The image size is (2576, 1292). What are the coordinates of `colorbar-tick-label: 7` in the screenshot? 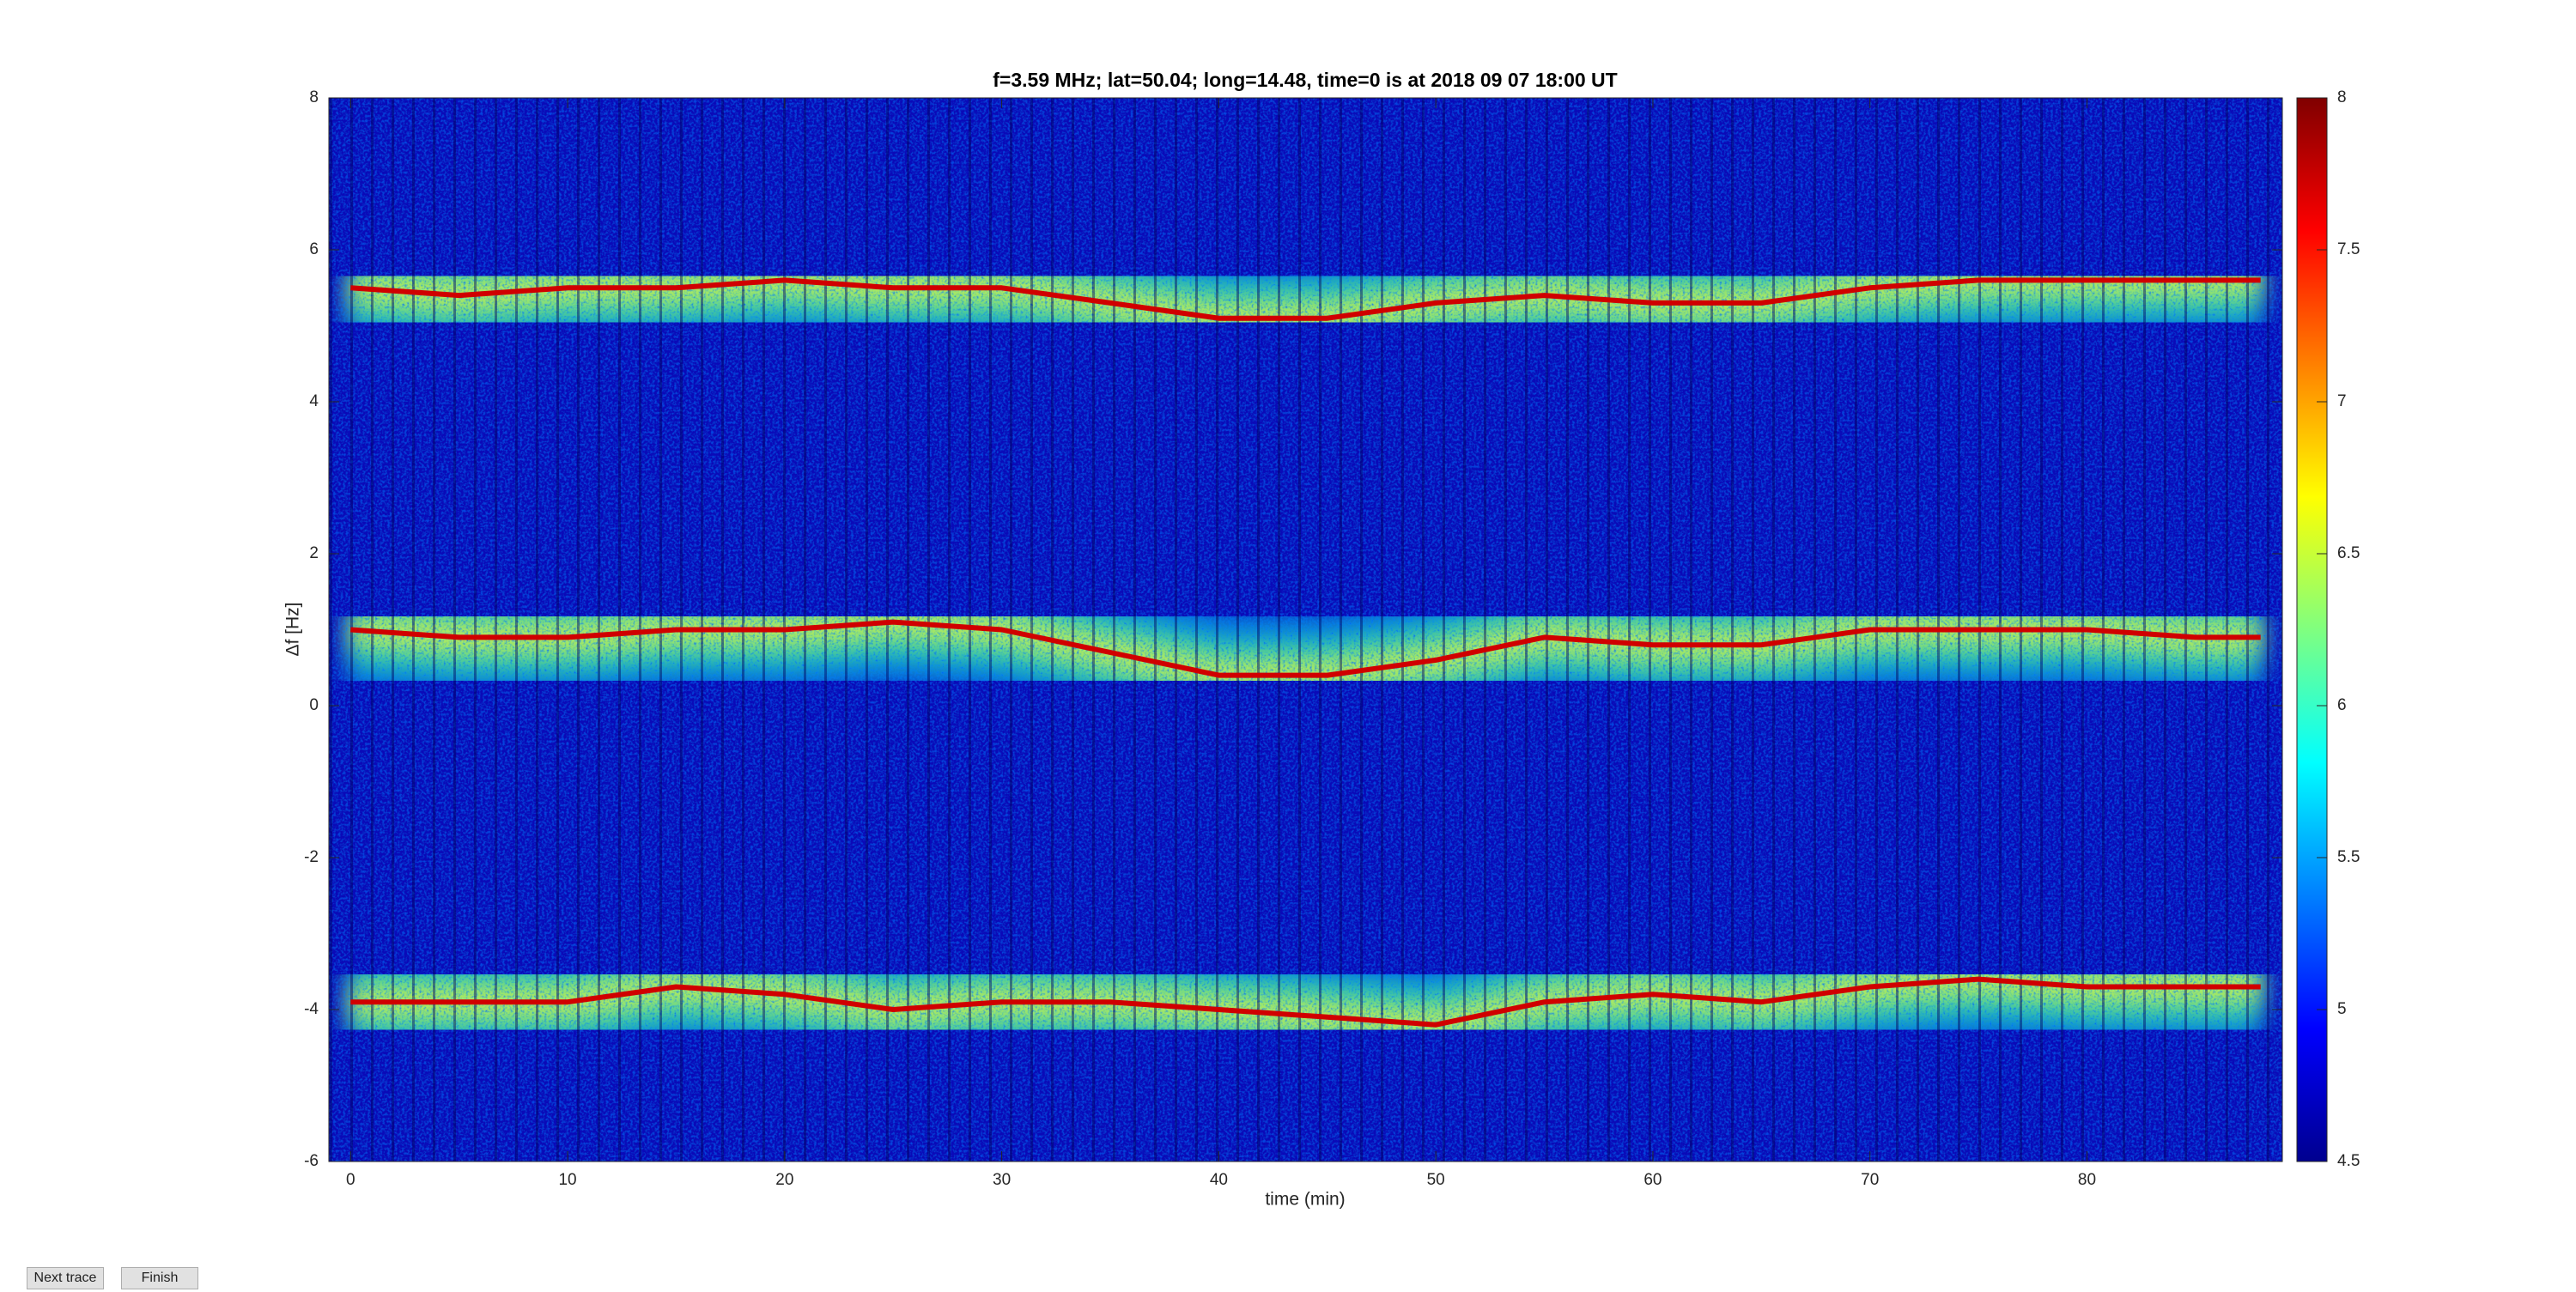 It's located at (2342, 401).